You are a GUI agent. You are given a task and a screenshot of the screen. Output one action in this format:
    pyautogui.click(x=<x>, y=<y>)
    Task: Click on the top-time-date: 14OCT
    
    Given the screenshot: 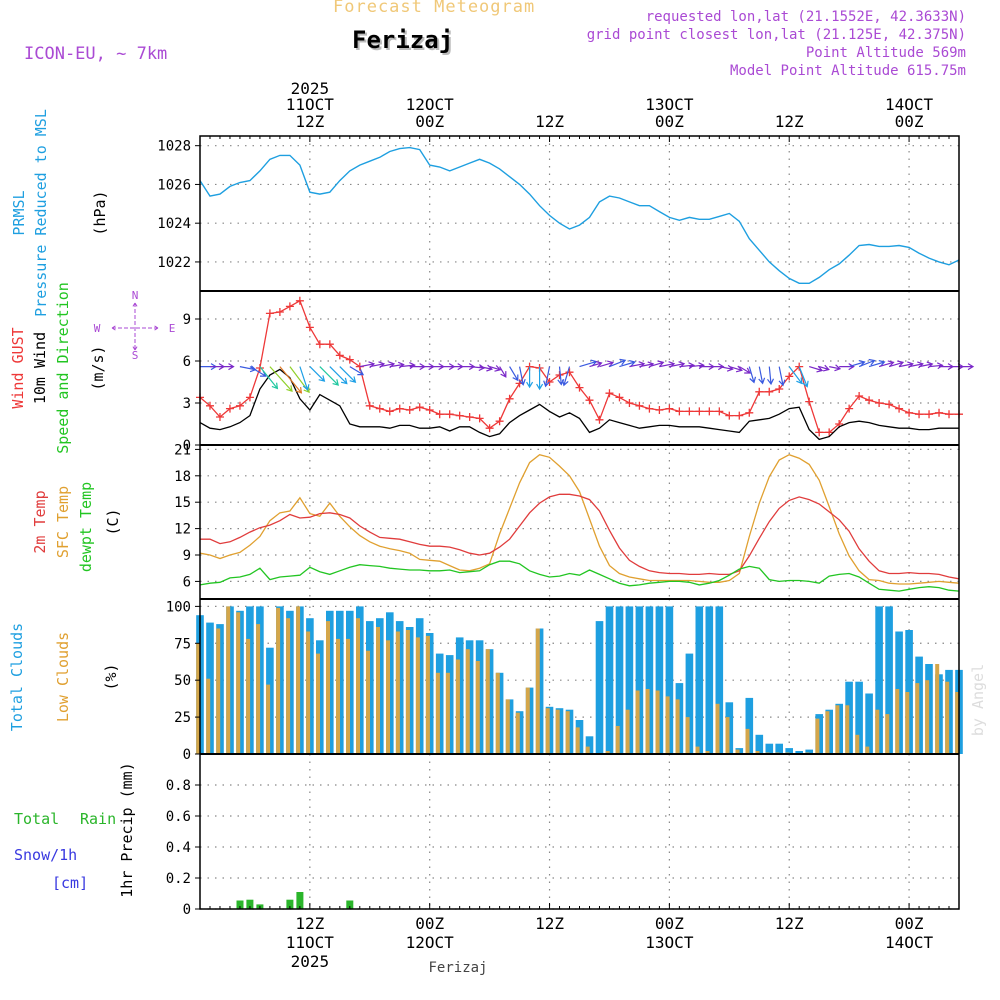 What is the action you would take?
    pyautogui.click(x=909, y=104)
    